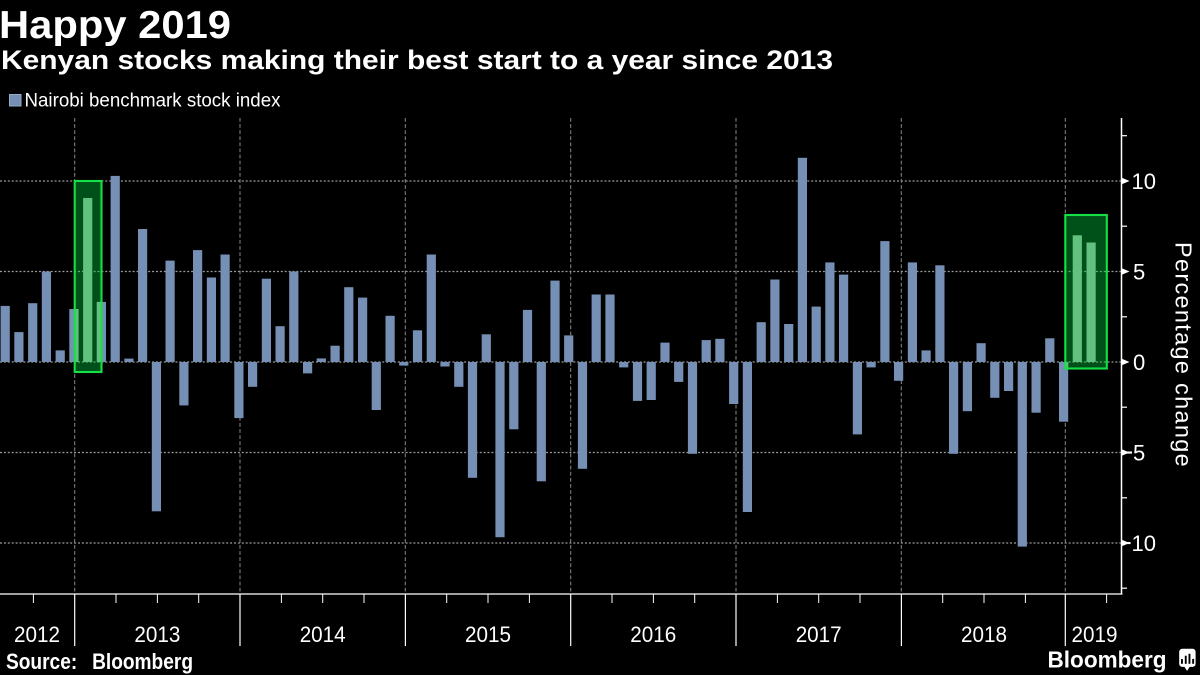 This screenshot has width=1200, height=675. Describe the element at coordinates (1139, 362) in the screenshot. I see `svg-text: 0` at that location.